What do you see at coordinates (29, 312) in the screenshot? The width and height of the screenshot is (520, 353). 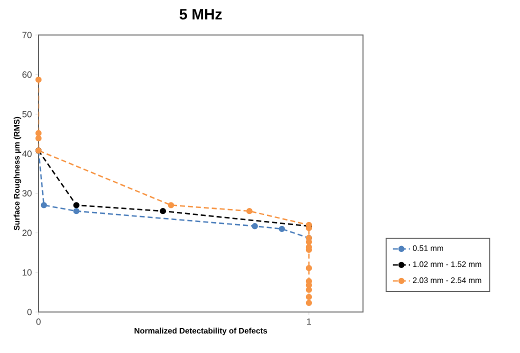 I see `y-tick-label: 0` at bounding box center [29, 312].